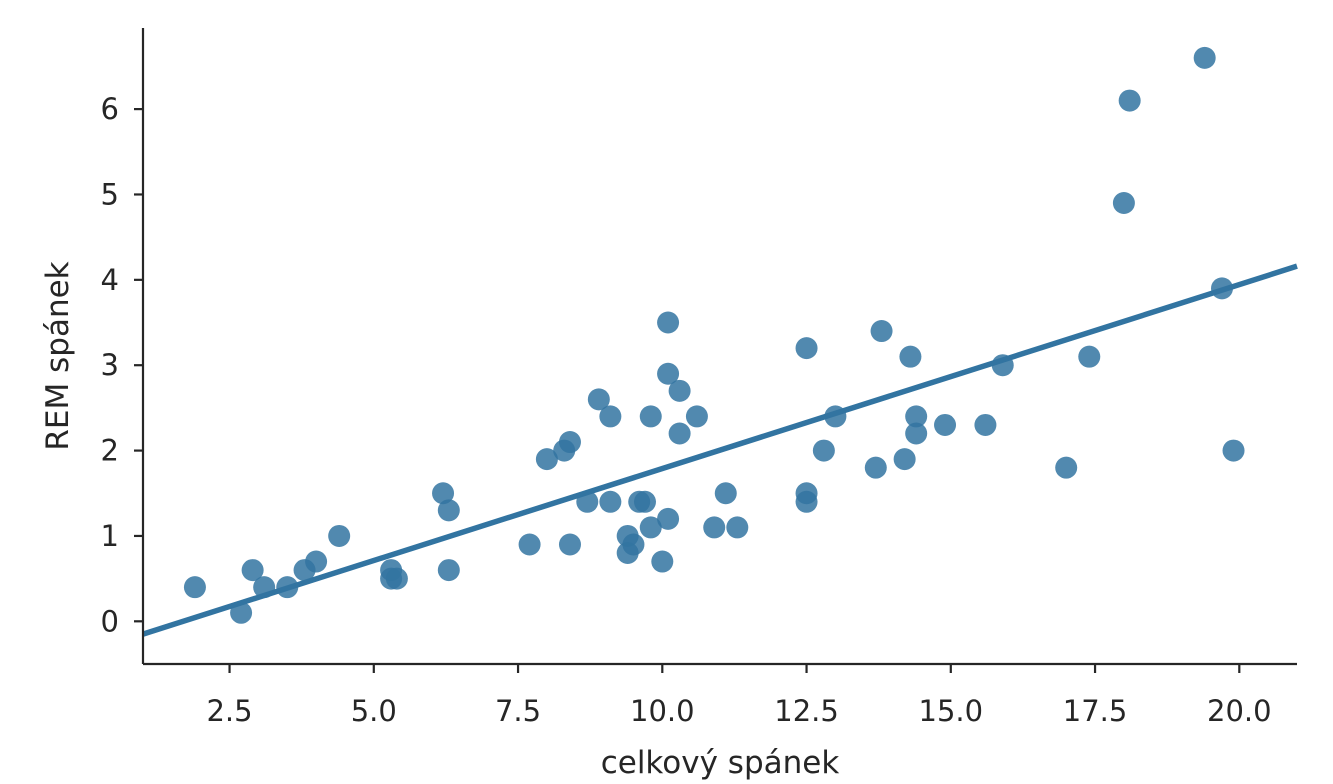 Image resolution: width=1333 pixels, height=784 pixels. What do you see at coordinates (951, 711) in the screenshot?
I see `x-tick-label: 15.0` at bounding box center [951, 711].